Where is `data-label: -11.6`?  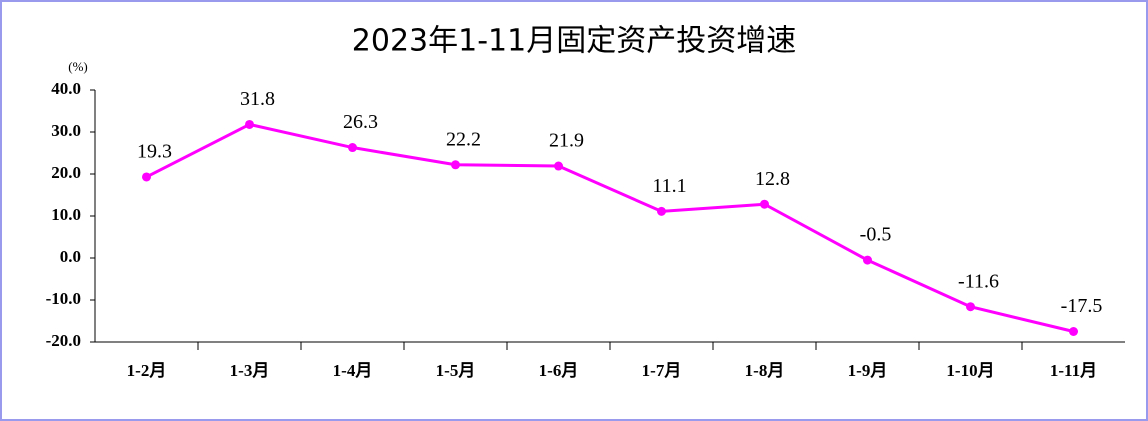 data-label: -11.6 is located at coordinates (978, 281).